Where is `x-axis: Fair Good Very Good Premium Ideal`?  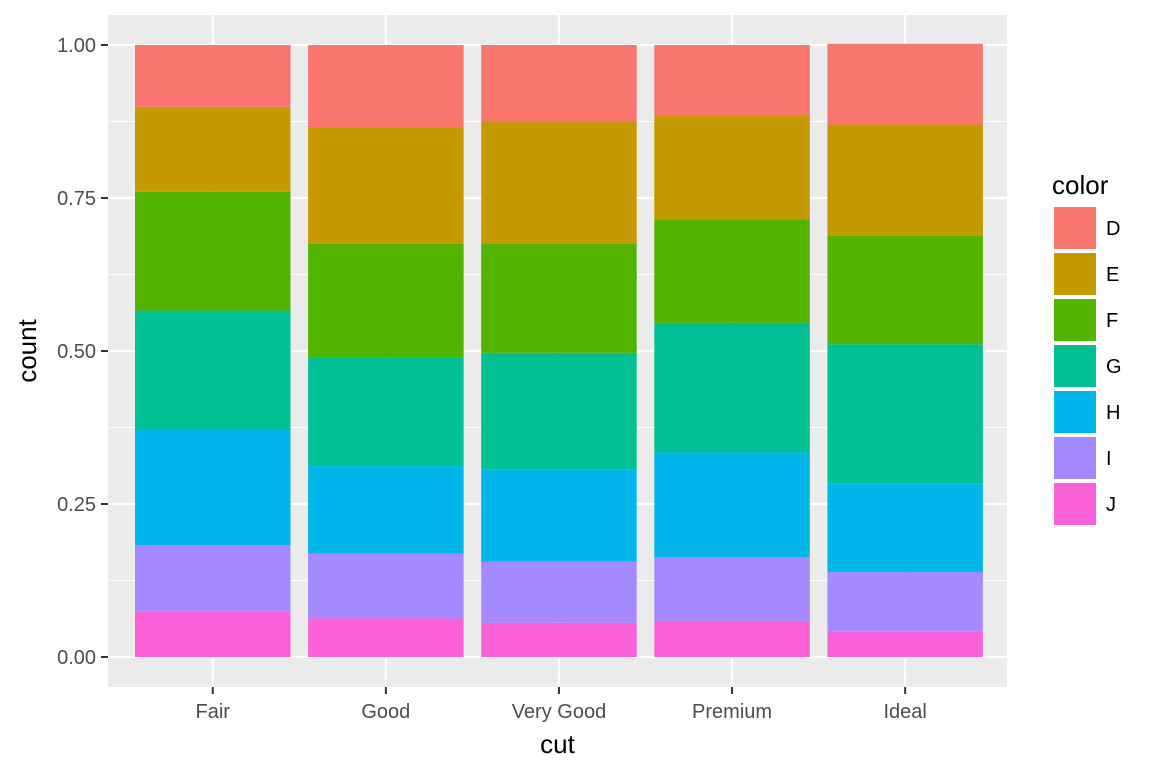
x-axis: Fair Good Very Good Premium Ideal is located at coordinates (561, 705).